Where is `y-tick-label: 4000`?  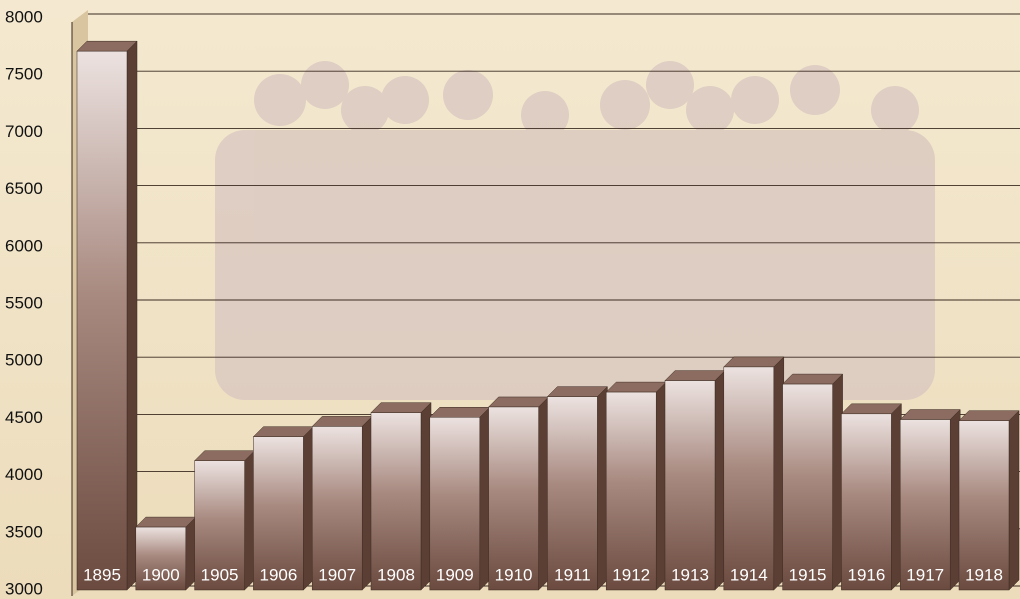
y-tick-label: 4000 is located at coordinates (24, 474).